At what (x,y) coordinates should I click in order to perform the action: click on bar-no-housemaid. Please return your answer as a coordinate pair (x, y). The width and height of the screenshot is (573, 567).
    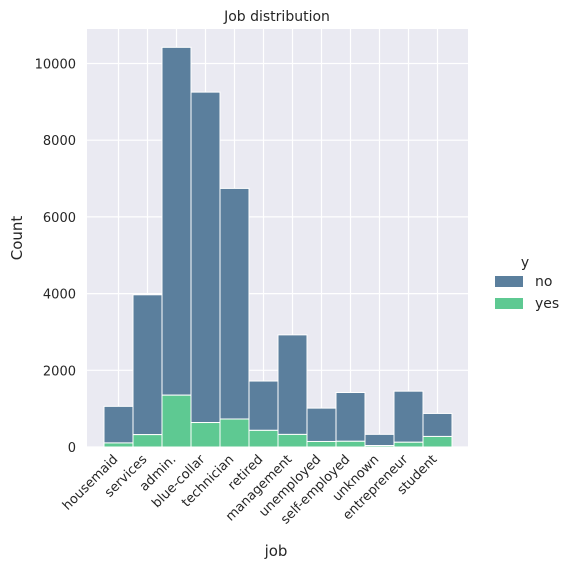
    Looking at the image, I should click on (118, 424).